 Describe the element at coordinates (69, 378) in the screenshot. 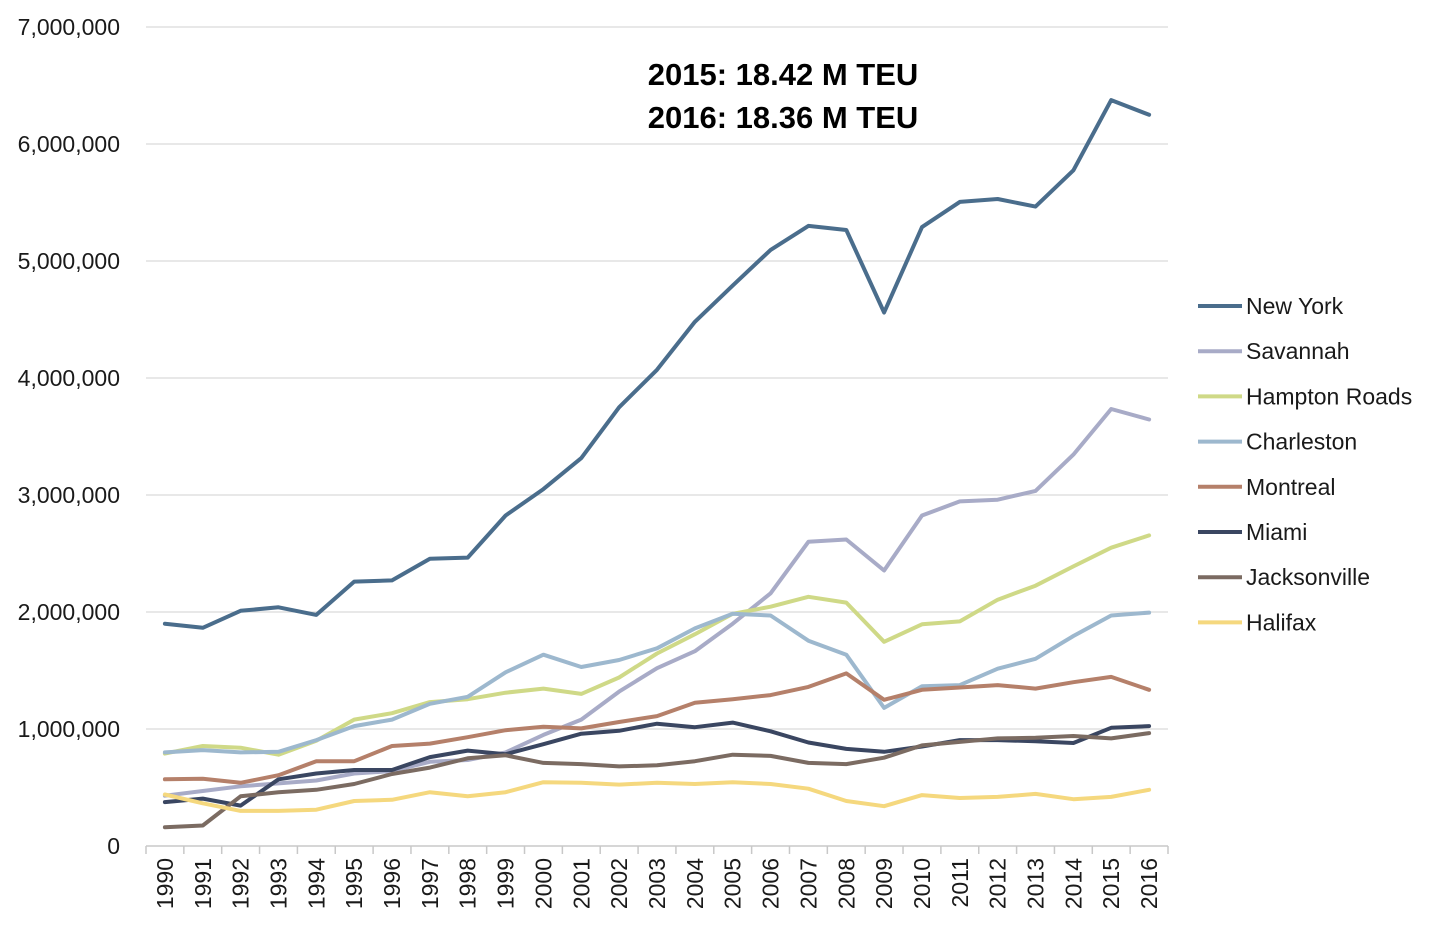

I see `y-tick-label: 4,000,000` at that location.